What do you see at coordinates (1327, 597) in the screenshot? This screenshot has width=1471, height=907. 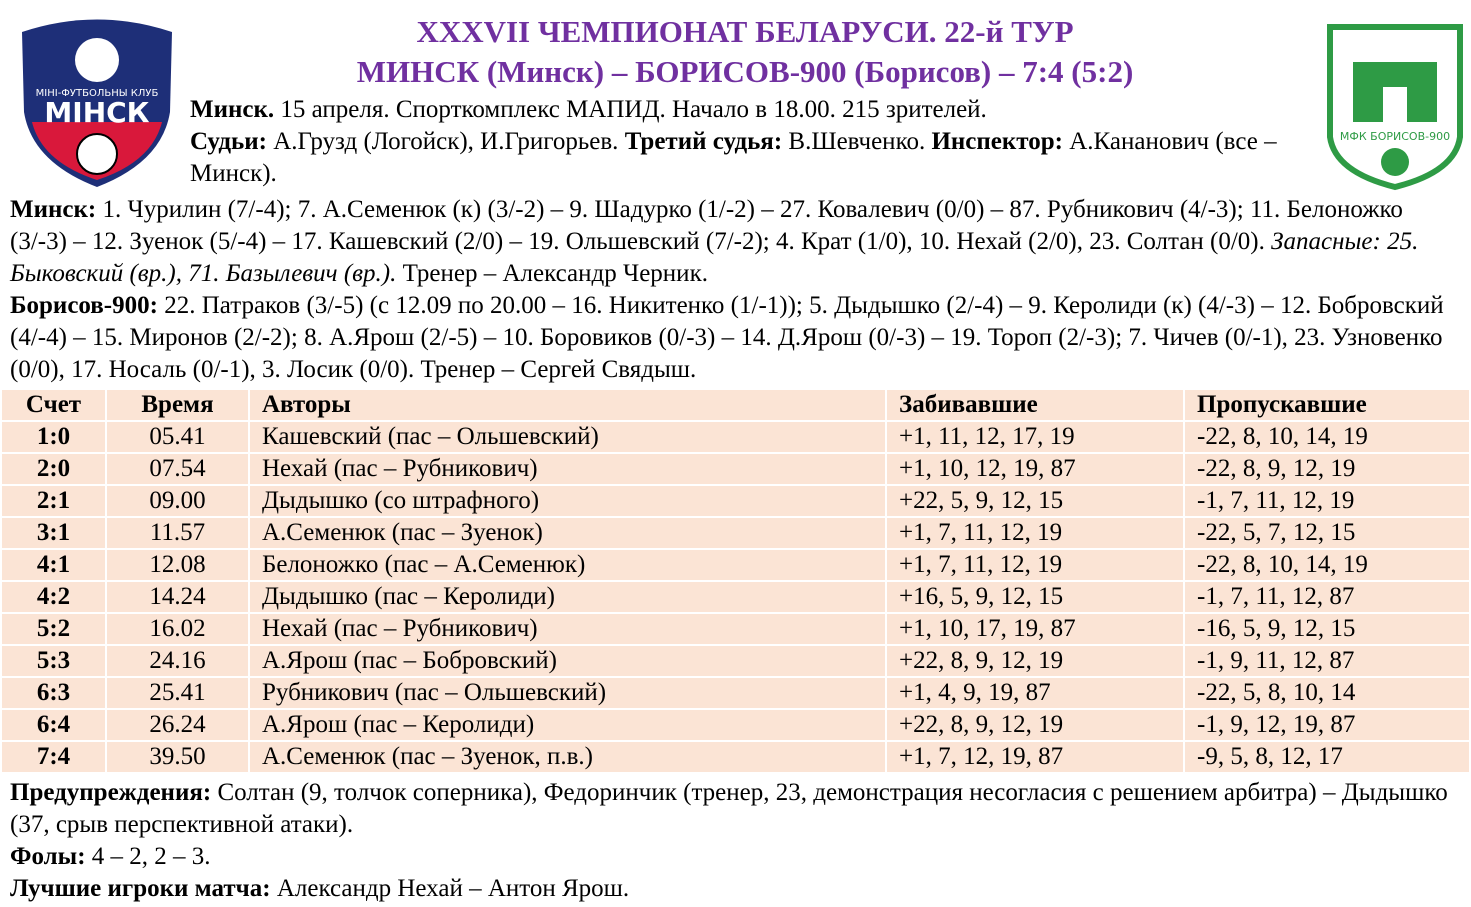 I see `on-court-conceding: -1, 7, 11, 12, 87` at bounding box center [1327, 597].